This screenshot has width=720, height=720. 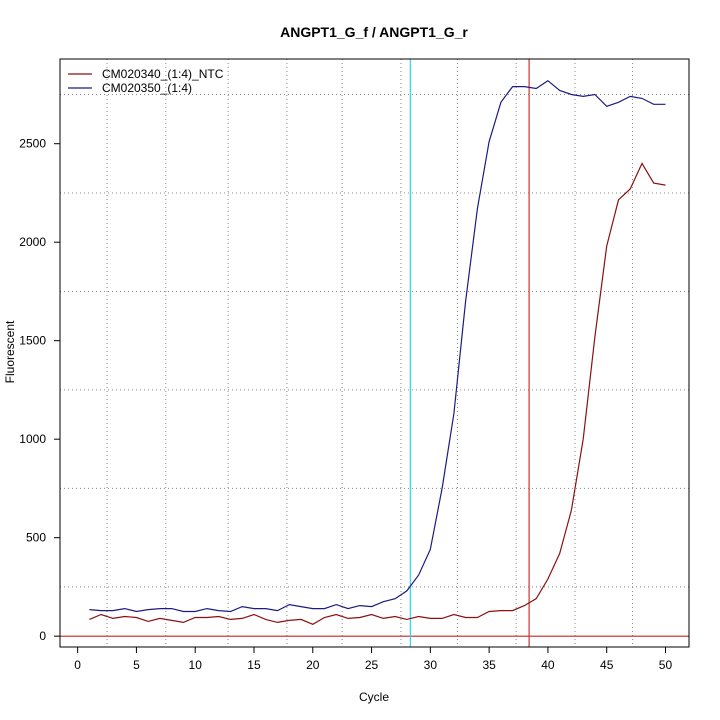 What do you see at coordinates (147, 88) in the screenshot?
I see `legend-label: CM020350_(1:4)` at bounding box center [147, 88].